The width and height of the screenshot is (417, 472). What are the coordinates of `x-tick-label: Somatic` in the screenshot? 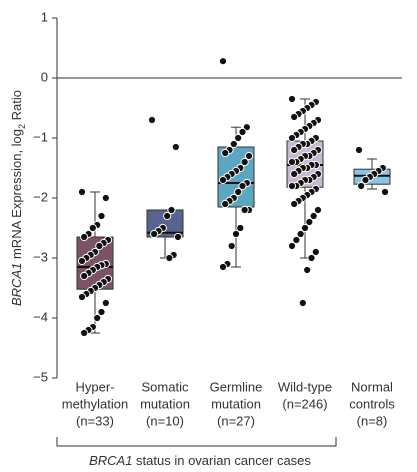 It's located at (165, 386).